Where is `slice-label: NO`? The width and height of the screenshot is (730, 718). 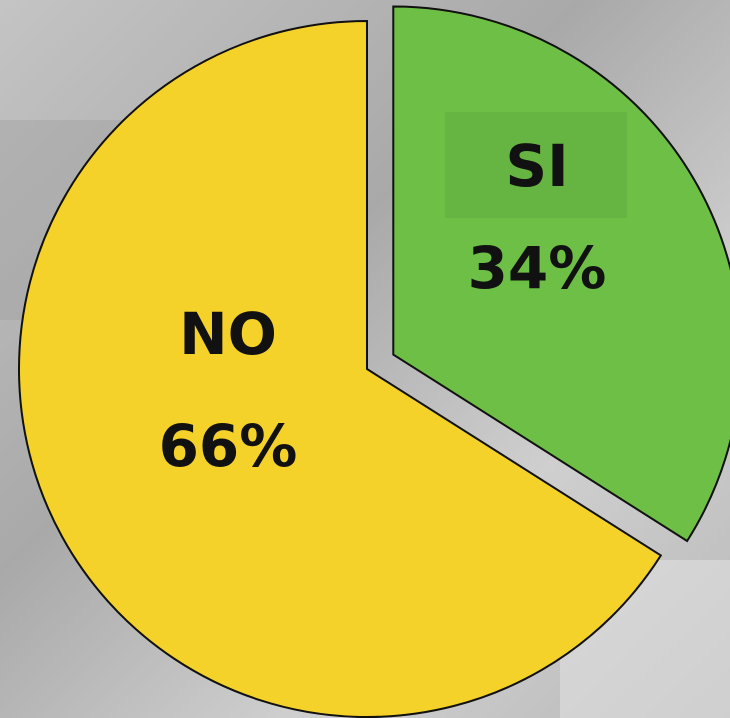 slice-label: NO is located at coordinates (228, 334).